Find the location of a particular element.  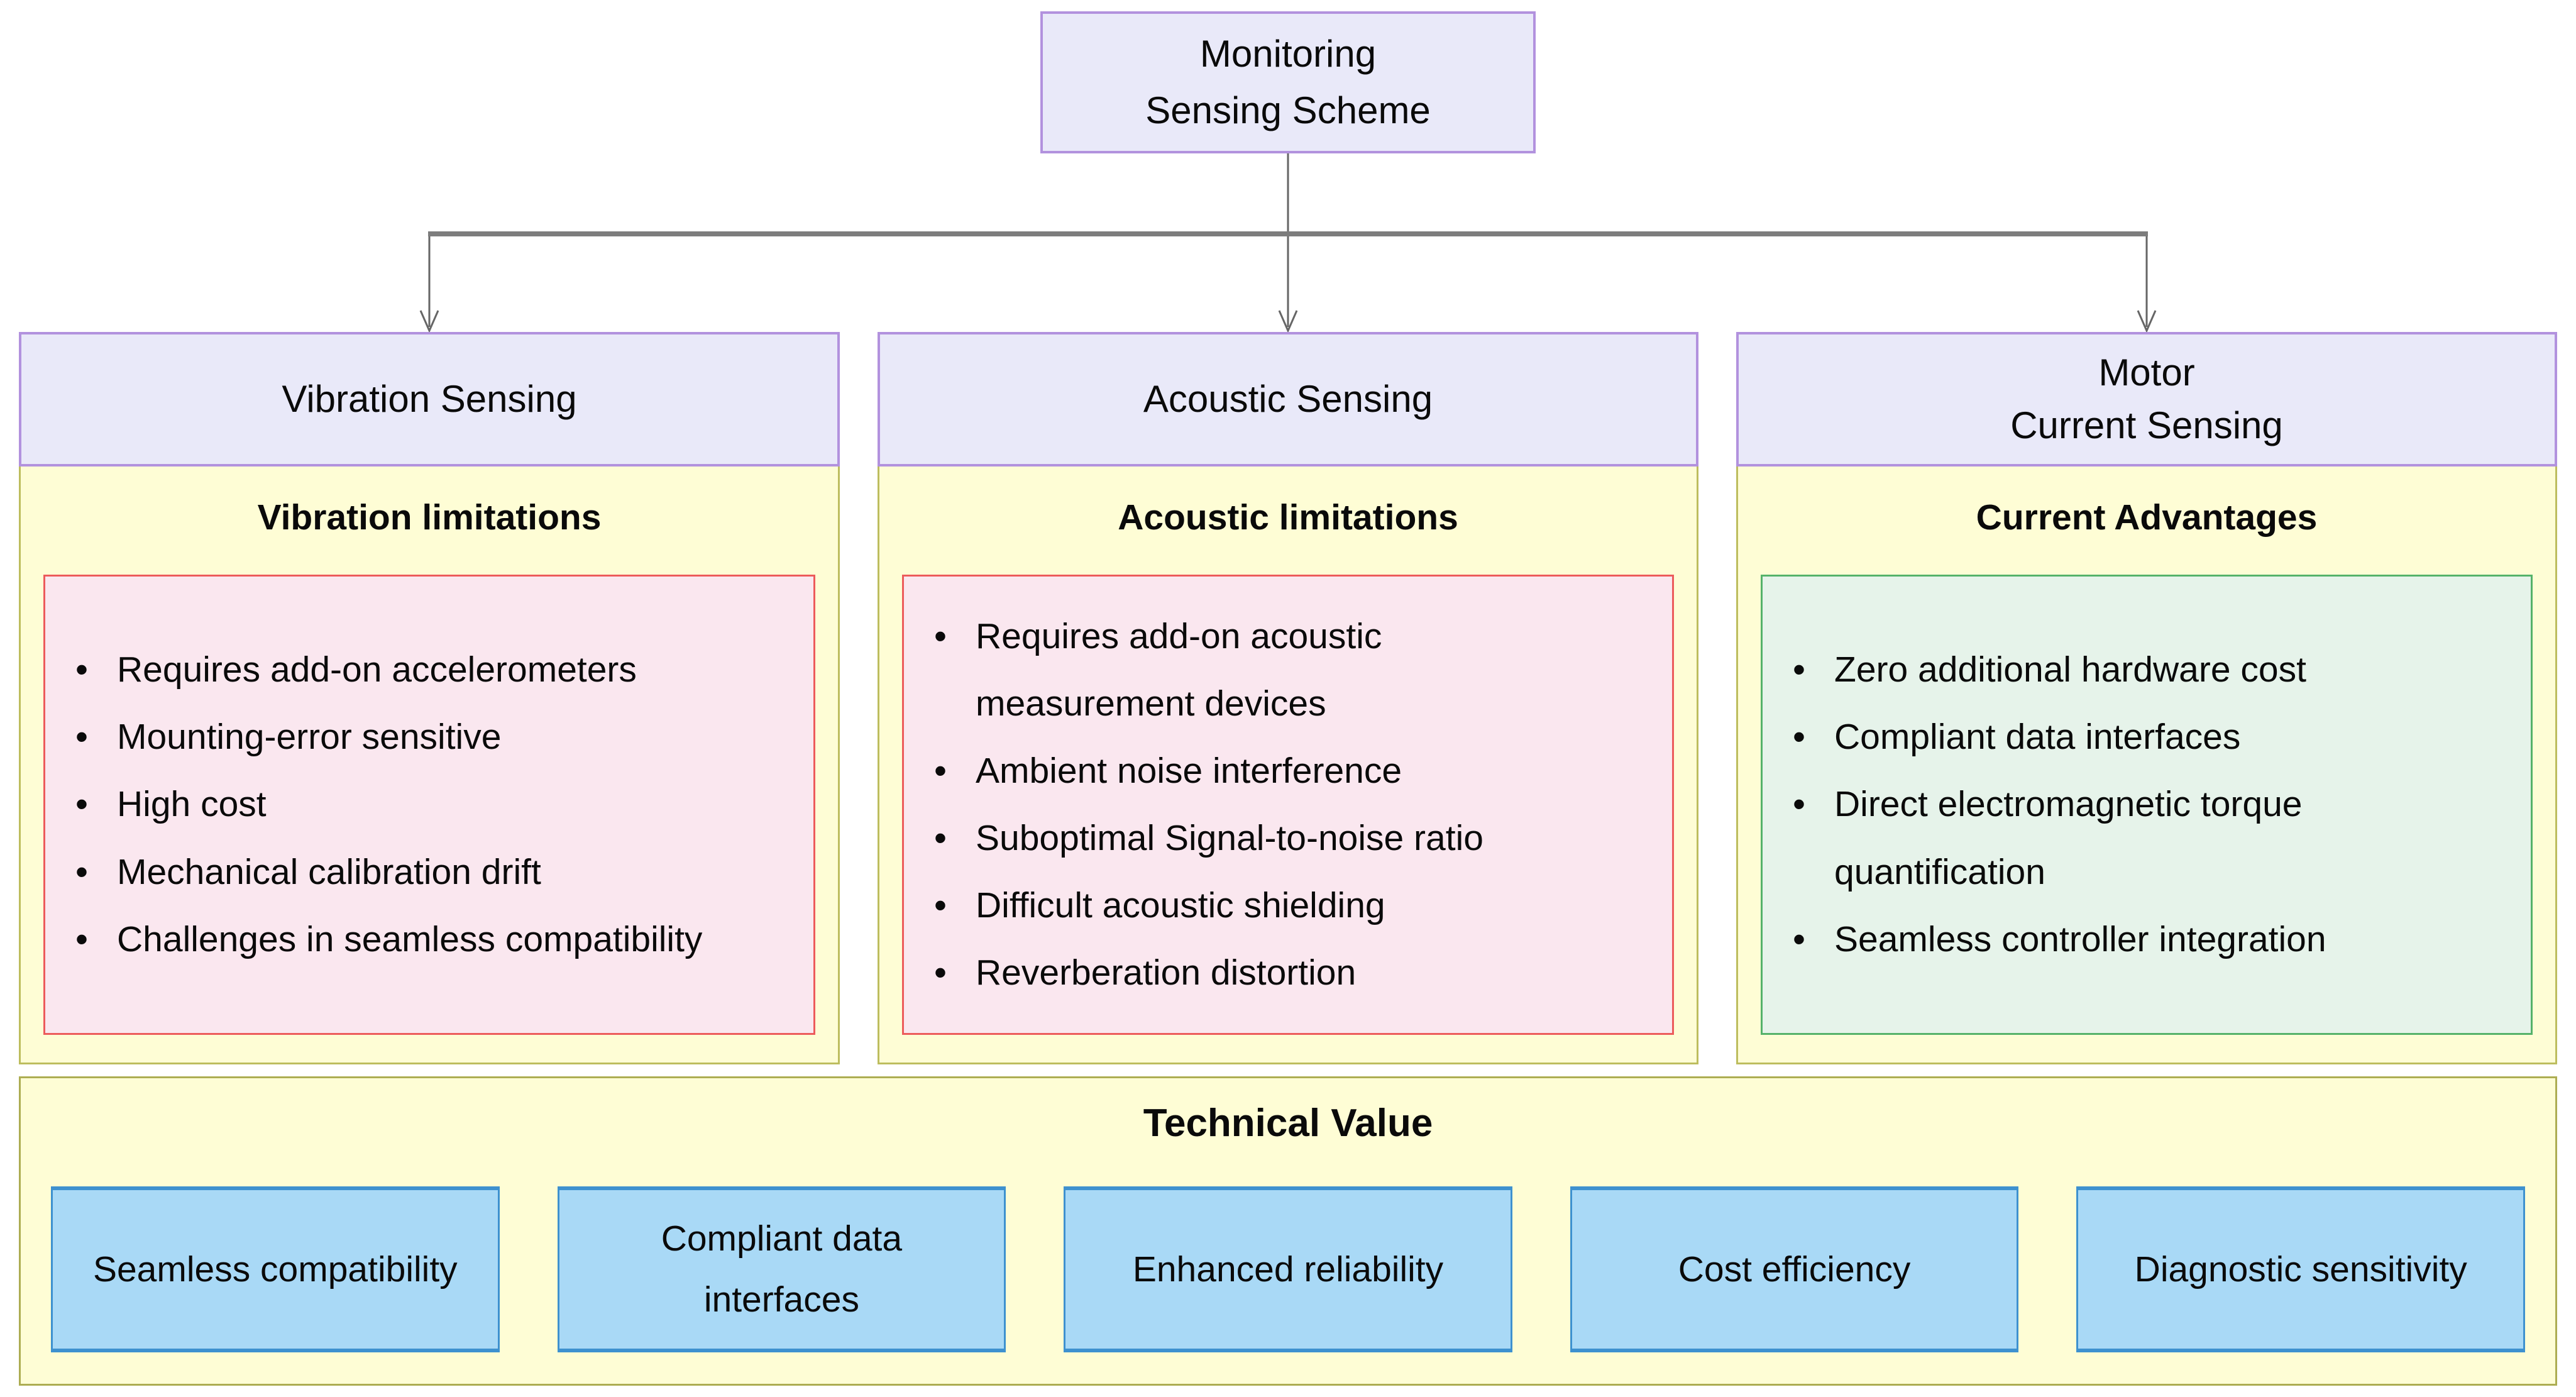

value-box-enhanced-reliability: Enhanced reliability is located at coordinates (1288, 1269).